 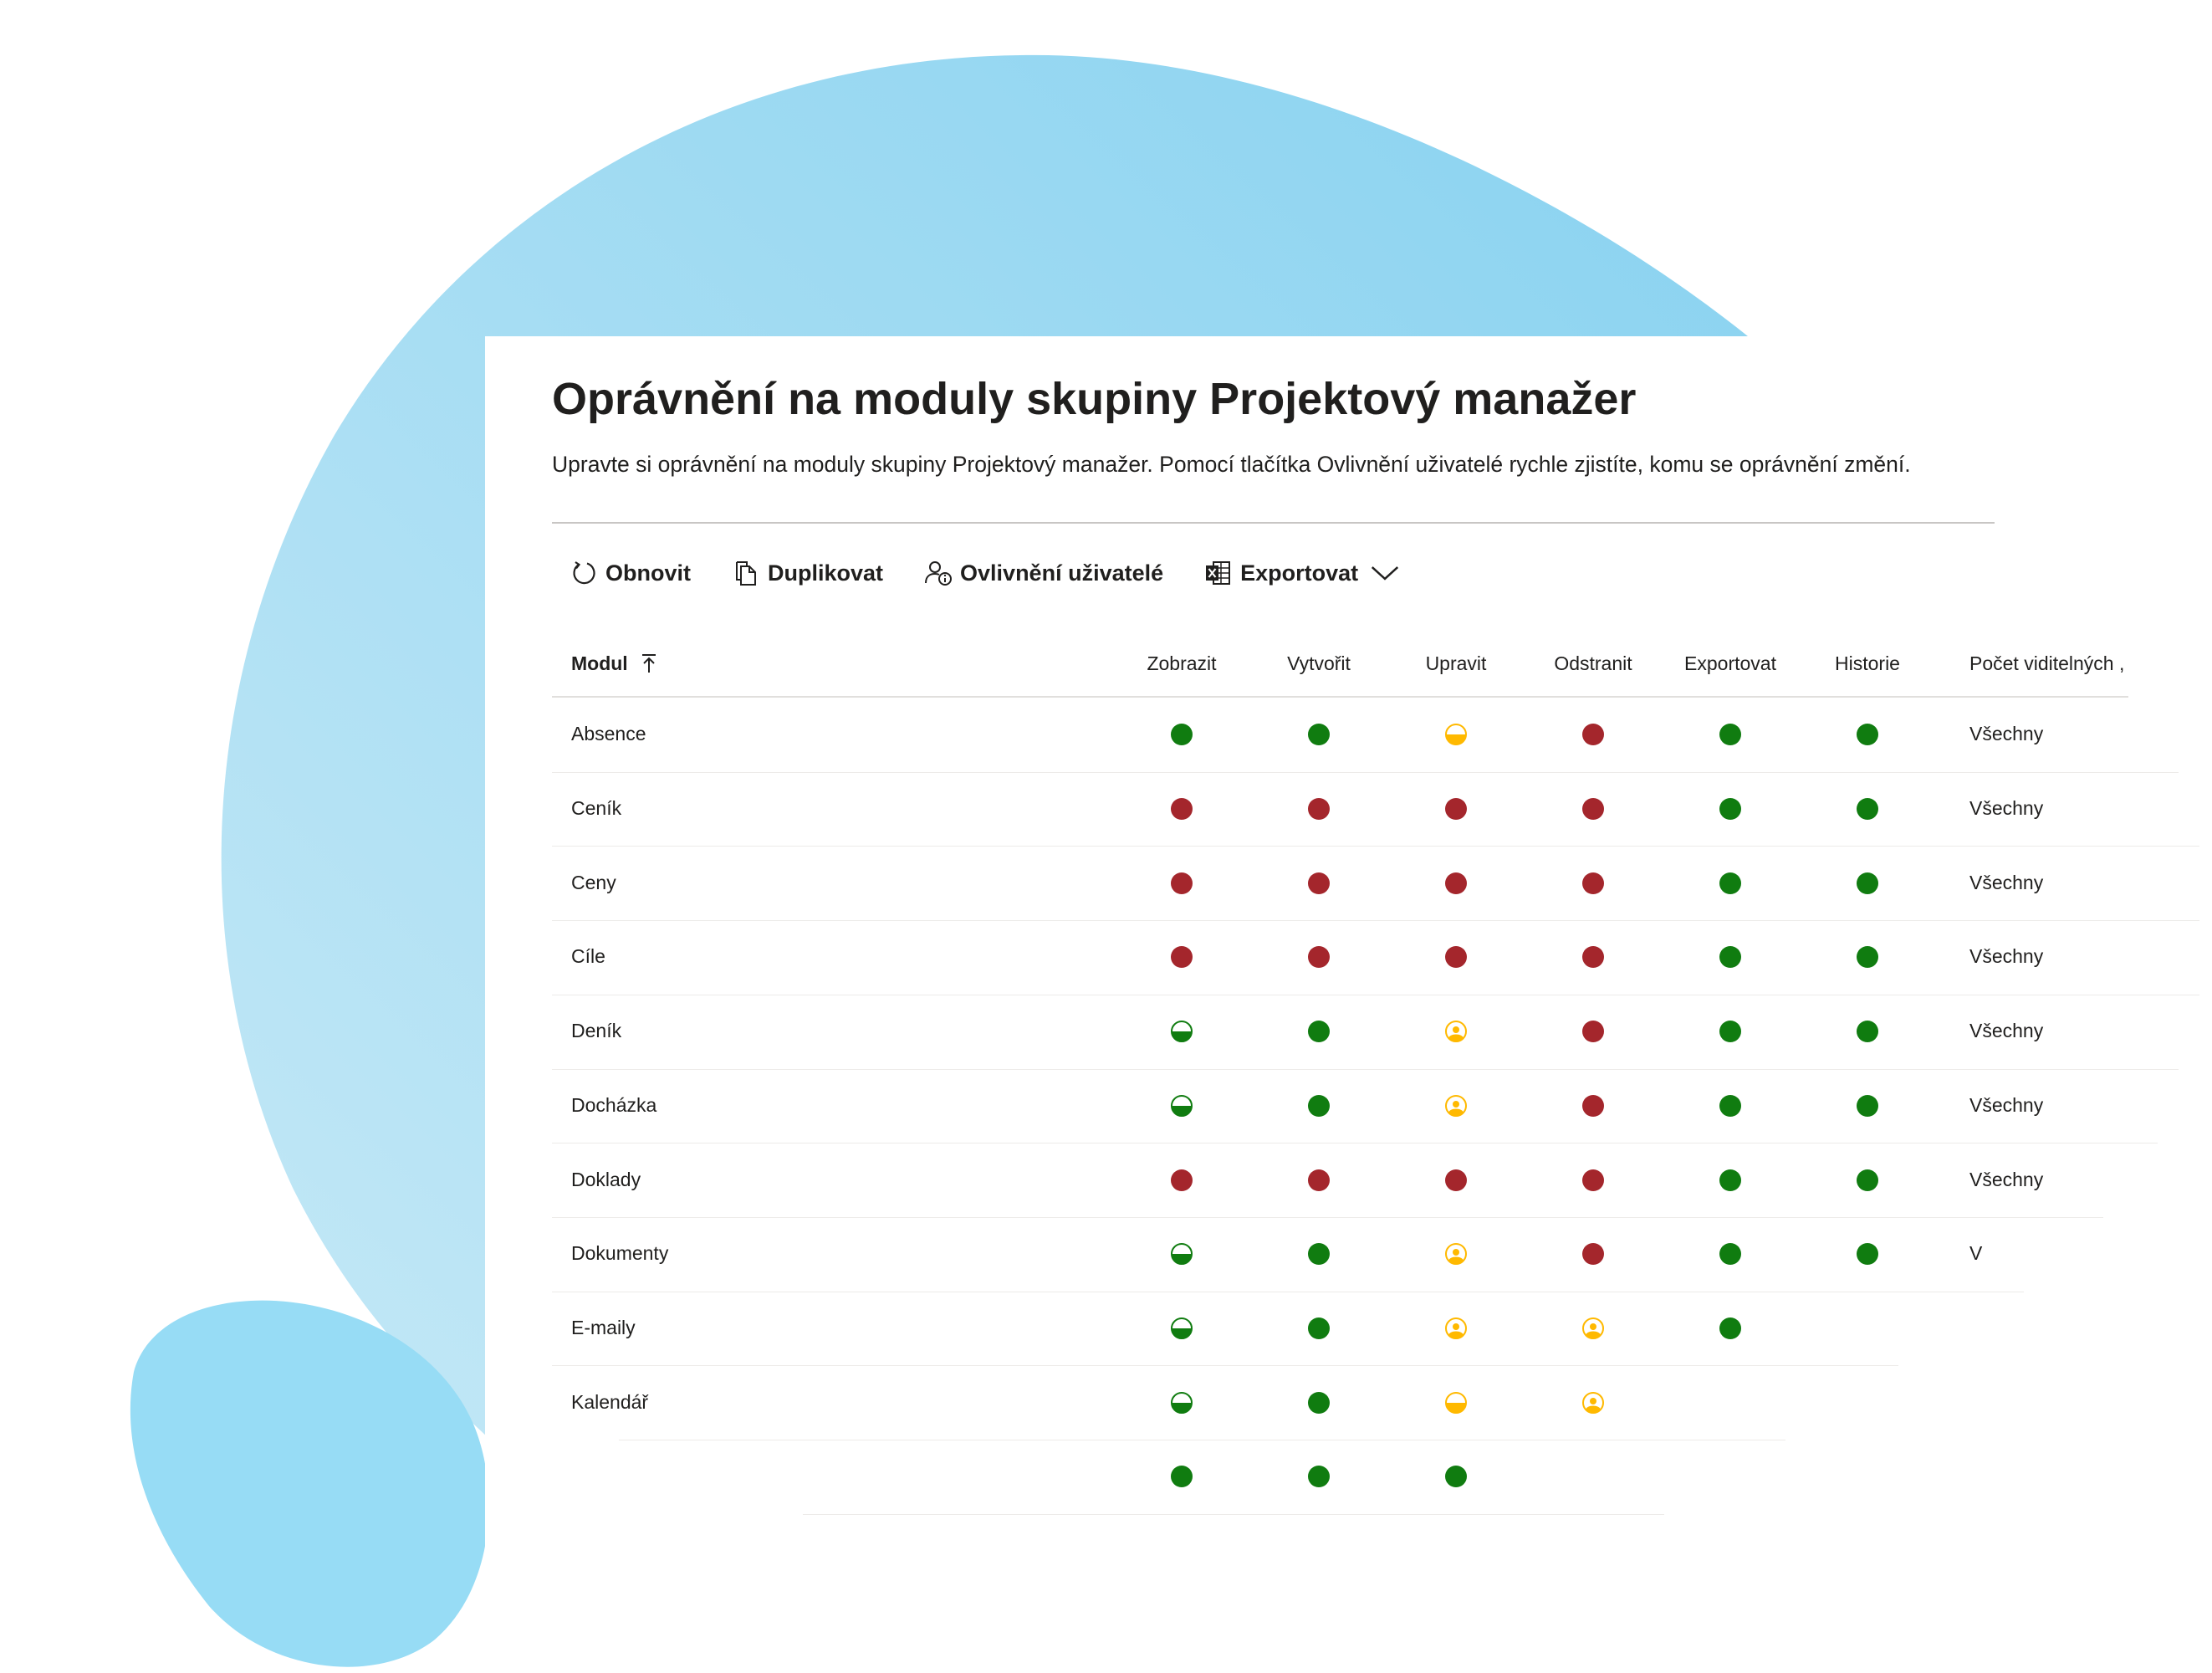 I want to click on module-name: Dokumenty, so click(x=620, y=1253).